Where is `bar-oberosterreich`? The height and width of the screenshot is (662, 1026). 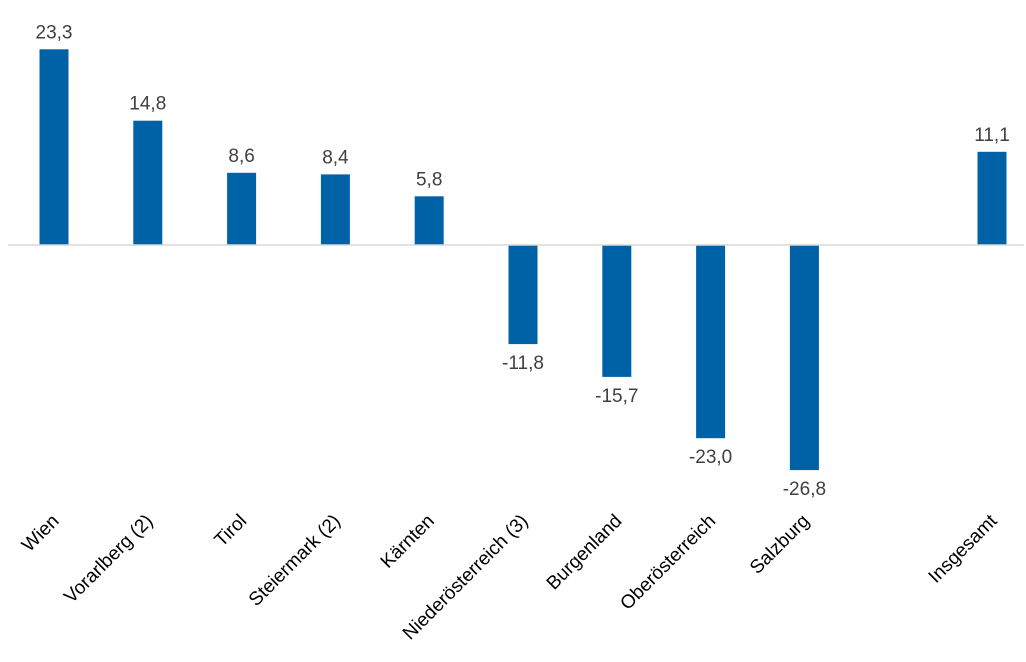 bar-oberosterreich is located at coordinates (711, 342).